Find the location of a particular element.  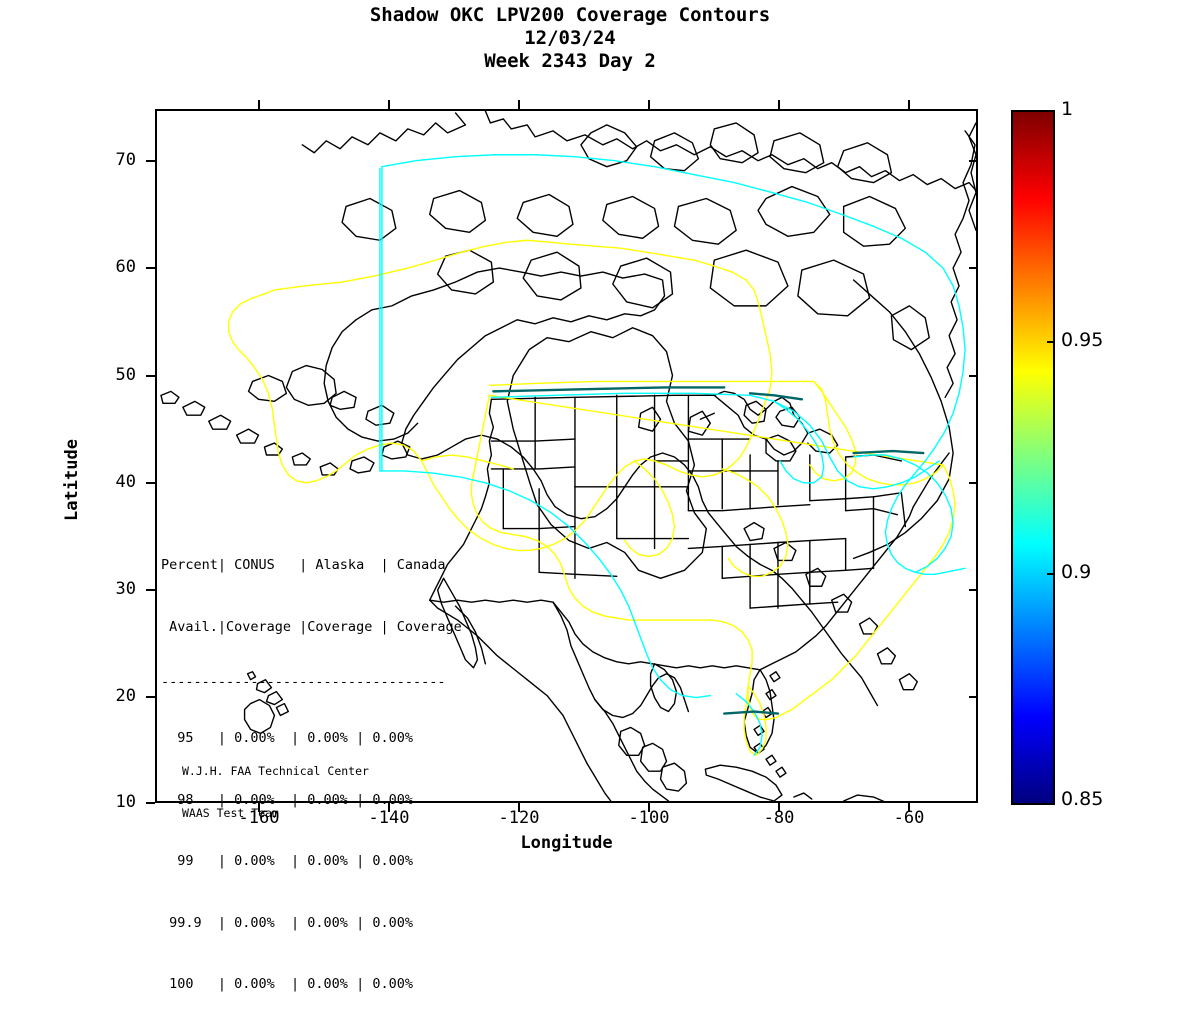

colorbar-label-09: 0.9 is located at coordinates (1076, 572).